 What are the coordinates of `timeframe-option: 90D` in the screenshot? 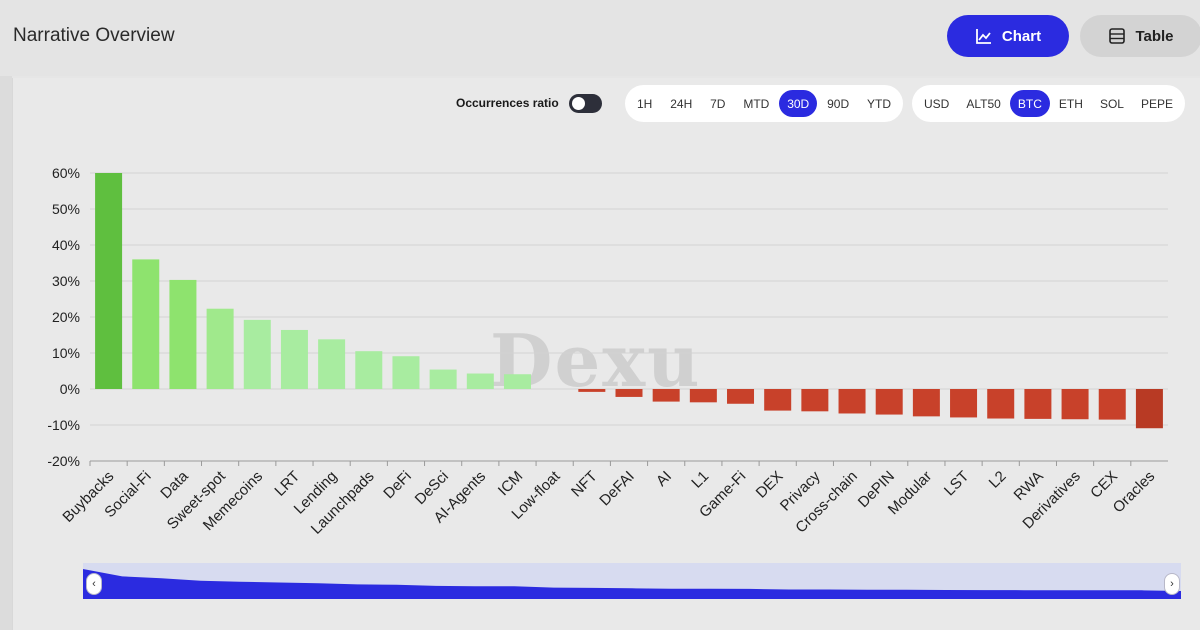 It's located at (838, 103).